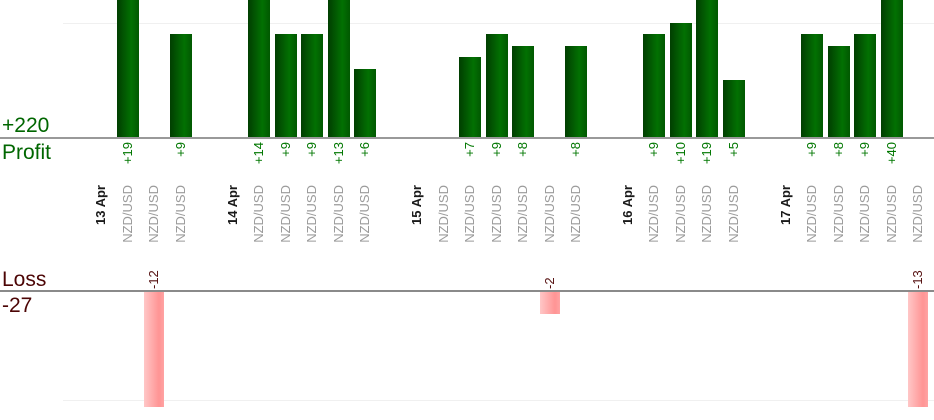 This screenshot has width=934, height=420. I want to click on trade-profit-value: +5, so click(733, 149).